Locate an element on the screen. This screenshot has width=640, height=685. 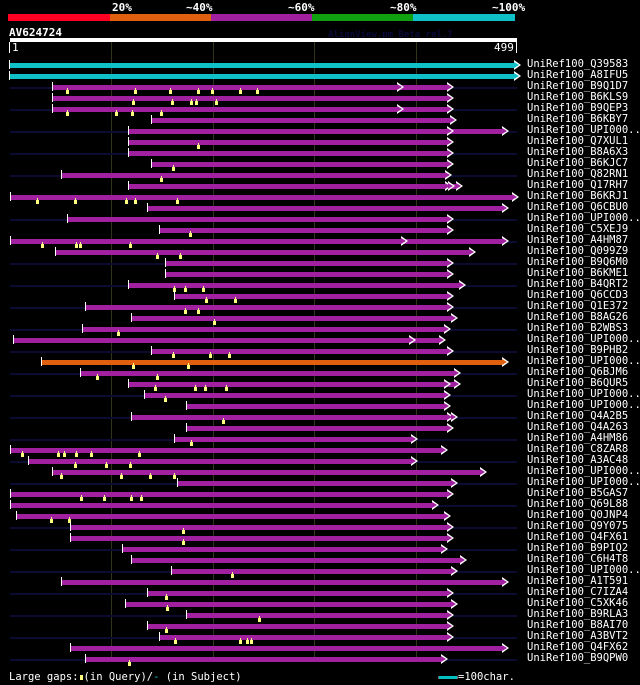
hit-row: UniRef100_C6H4T8 is located at coordinates (320, 559).